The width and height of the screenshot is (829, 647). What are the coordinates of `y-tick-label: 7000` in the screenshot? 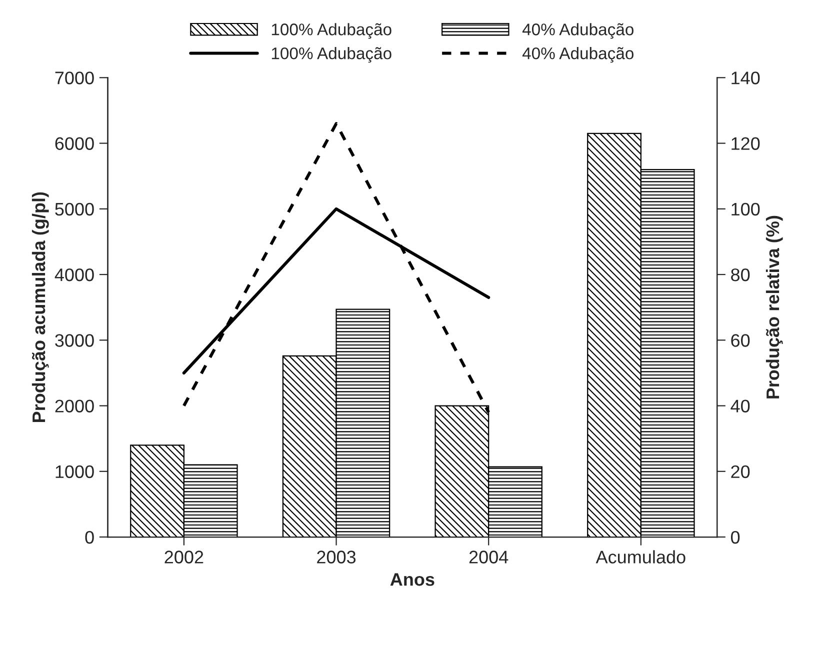 It's located at (74, 78).